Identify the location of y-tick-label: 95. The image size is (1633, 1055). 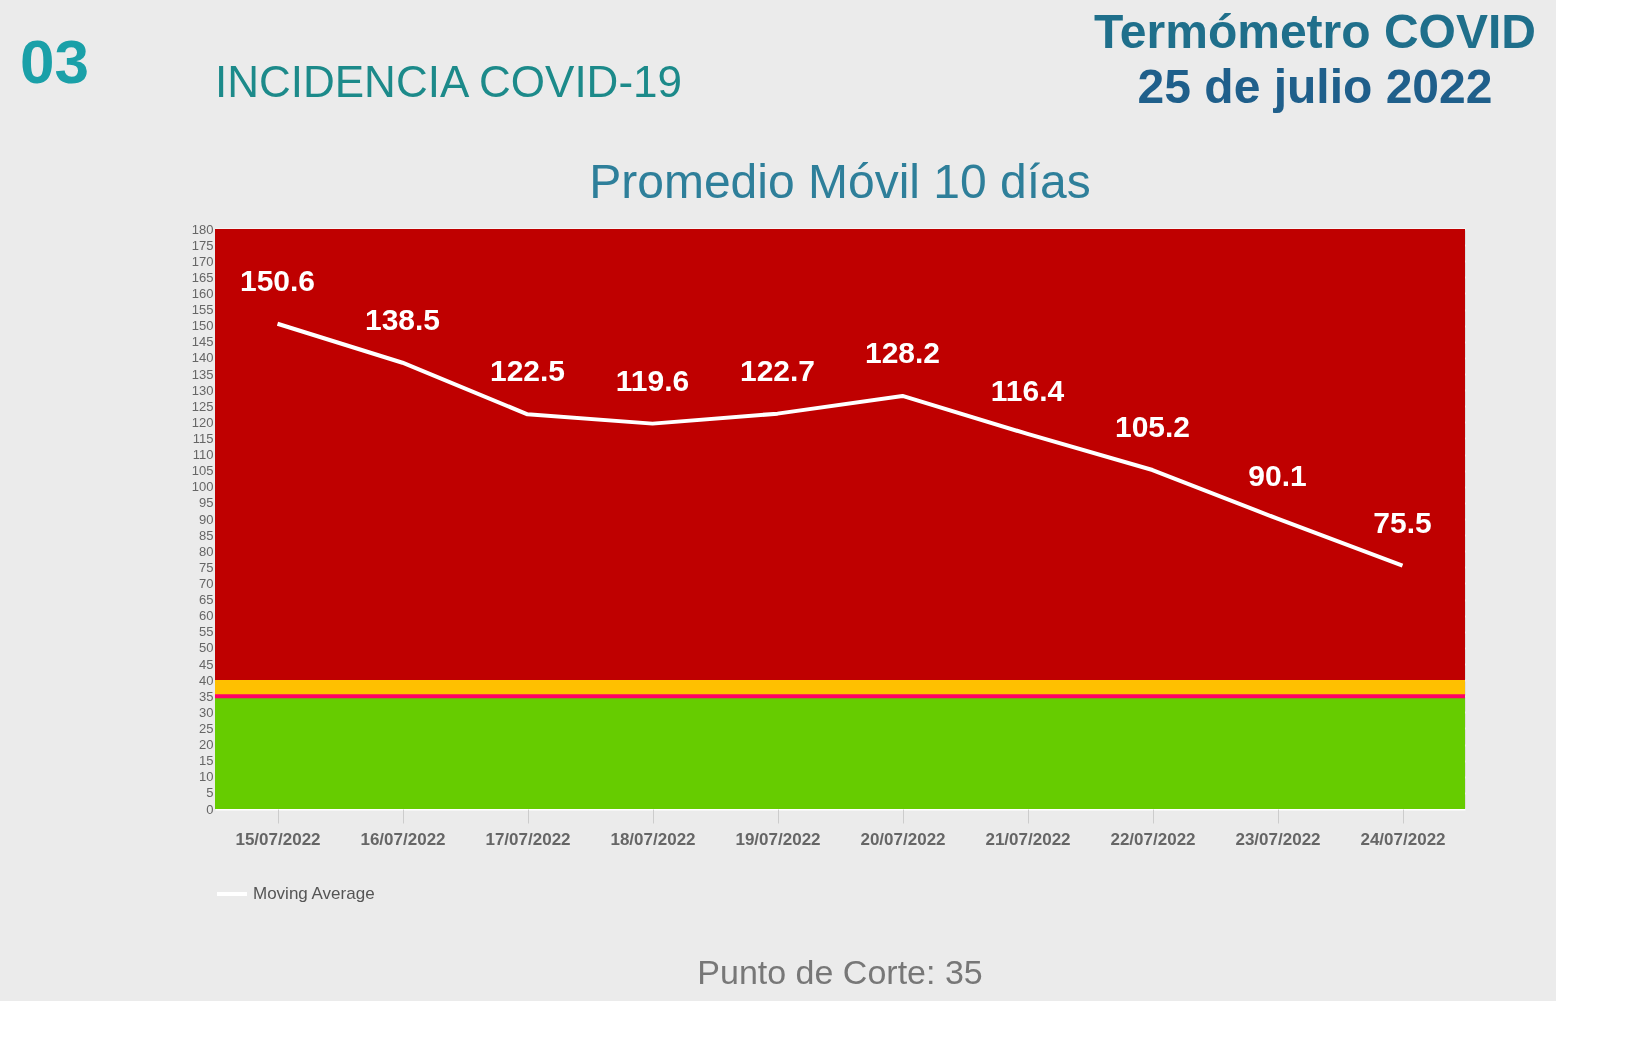
(206, 503).